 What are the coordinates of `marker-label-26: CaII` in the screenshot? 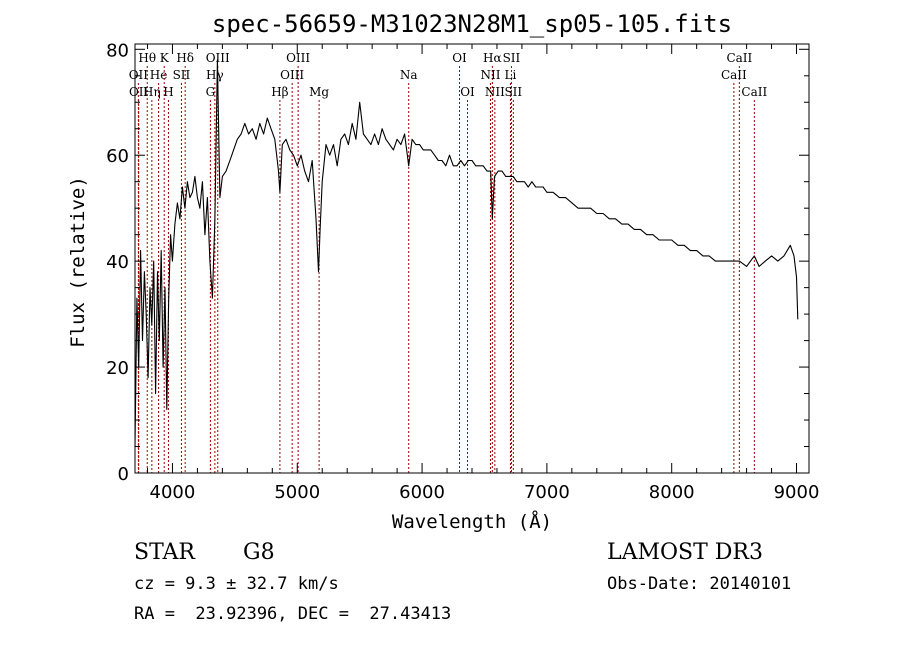 It's located at (734, 75).